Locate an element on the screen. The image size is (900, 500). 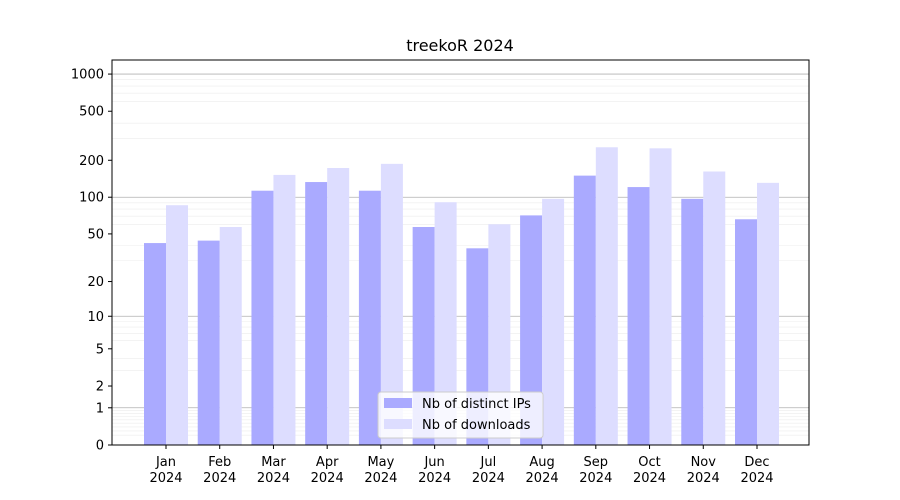
x-tick-label: May 2024 is located at coordinates (380, 470).